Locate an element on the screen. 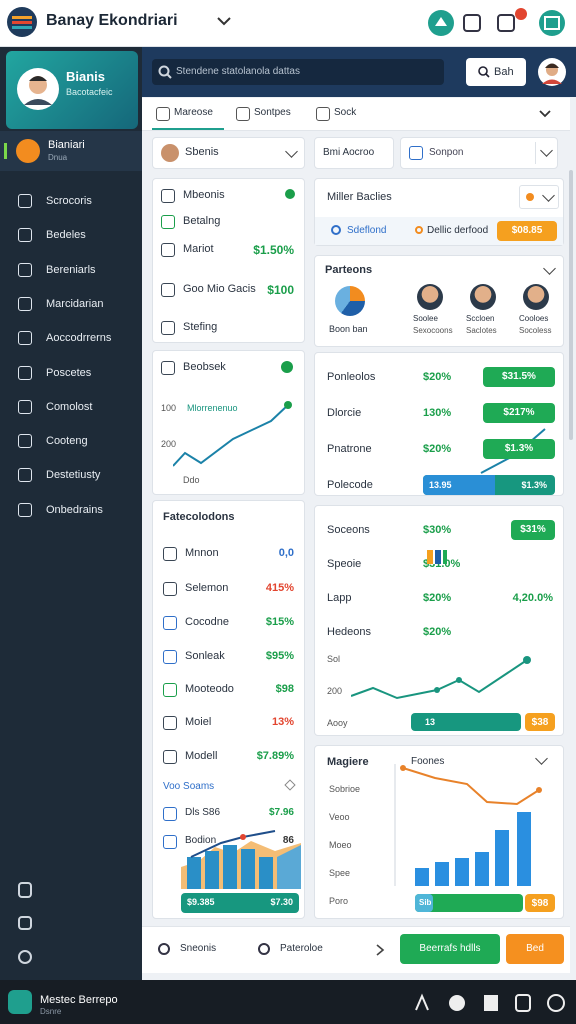 The height and width of the screenshot is (1024, 576). user-avatar is located at coordinates (552, 72).